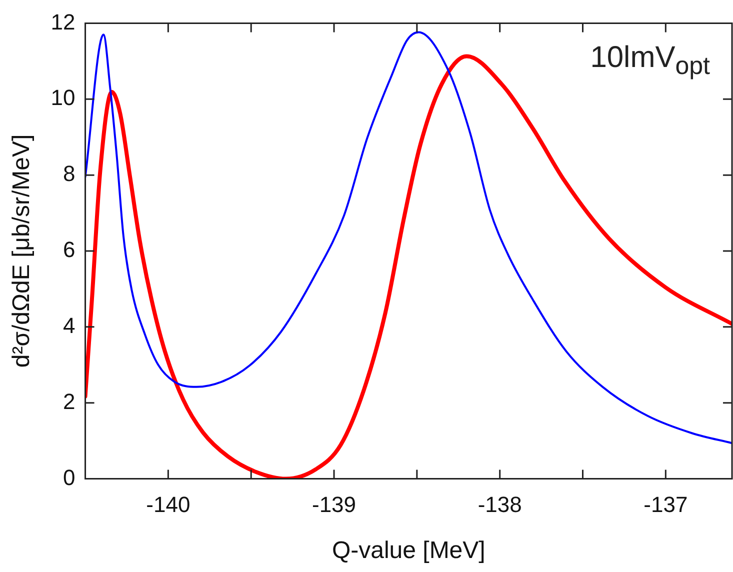  What do you see at coordinates (63, 21) in the screenshot?
I see `y-tick-label: 12` at bounding box center [63, 21].